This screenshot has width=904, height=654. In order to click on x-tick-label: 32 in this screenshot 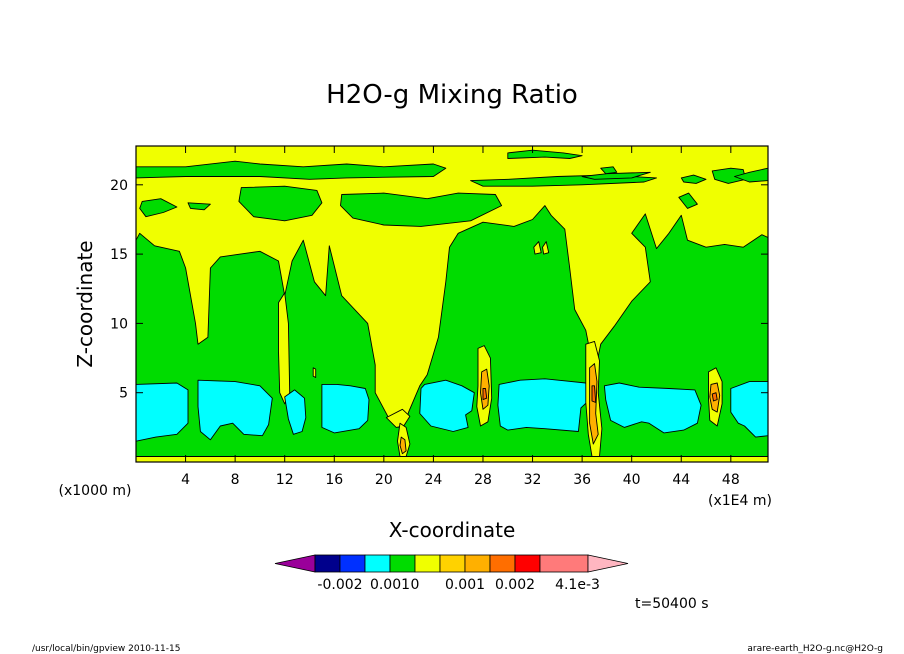, I will do `click(533, 480)`.